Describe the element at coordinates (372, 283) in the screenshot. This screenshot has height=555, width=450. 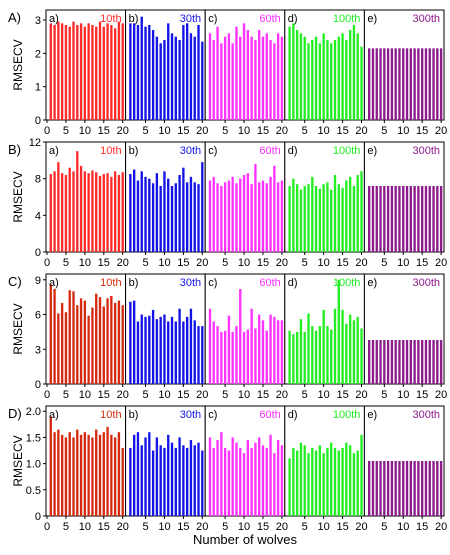
I see `panel-label: e)` at that location.